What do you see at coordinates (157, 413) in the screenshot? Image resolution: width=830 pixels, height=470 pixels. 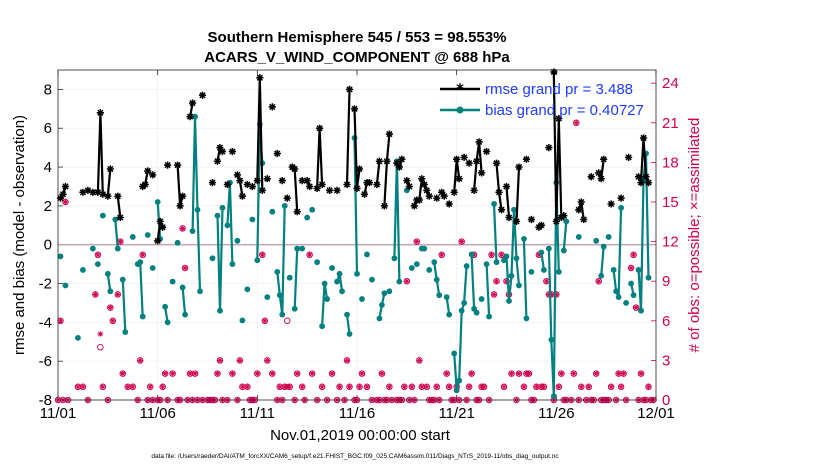 I see `x-tick-label: 11/06` at bounding box center [157, 413].